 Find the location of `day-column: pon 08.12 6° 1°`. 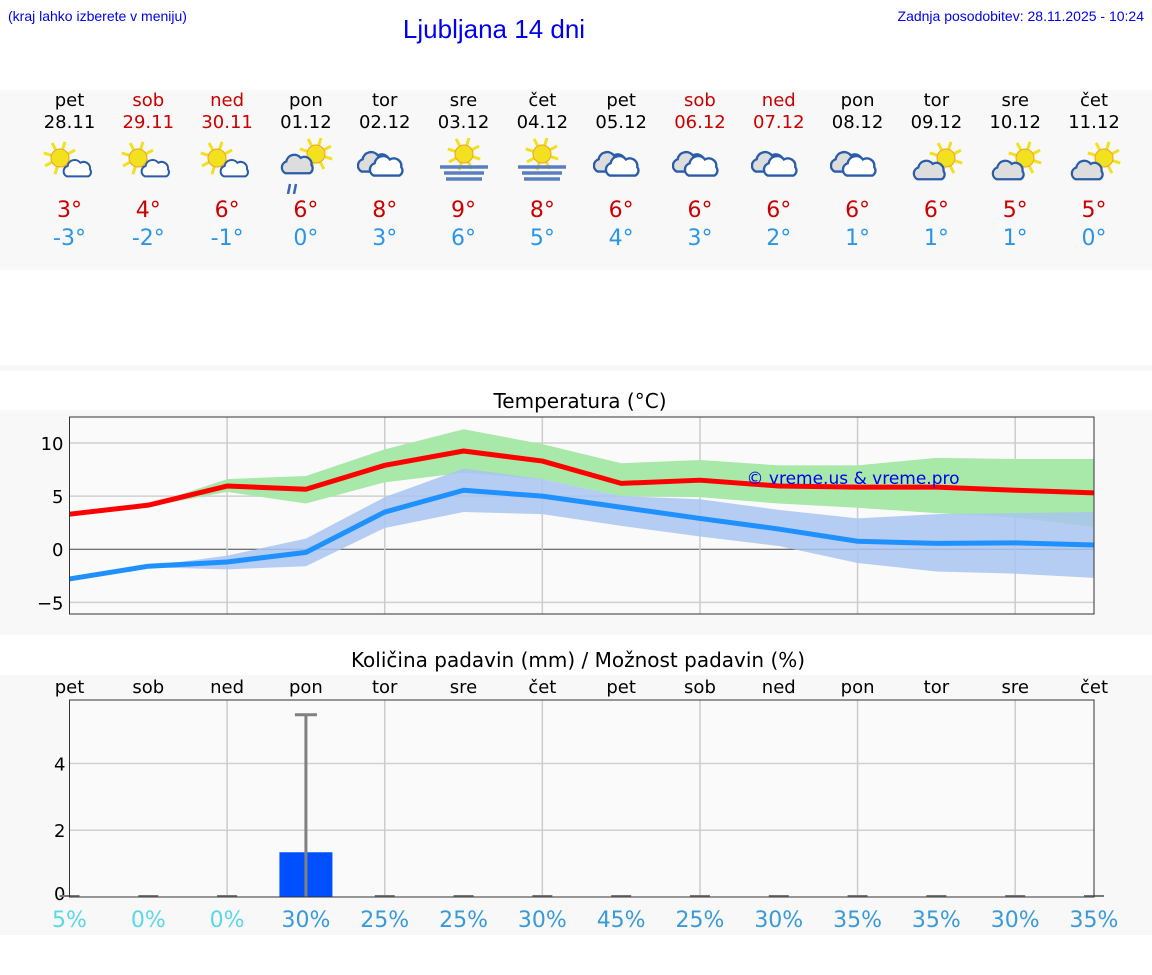

day-column: pon 08.12 6° 1° is located at coordinates (858, 170).